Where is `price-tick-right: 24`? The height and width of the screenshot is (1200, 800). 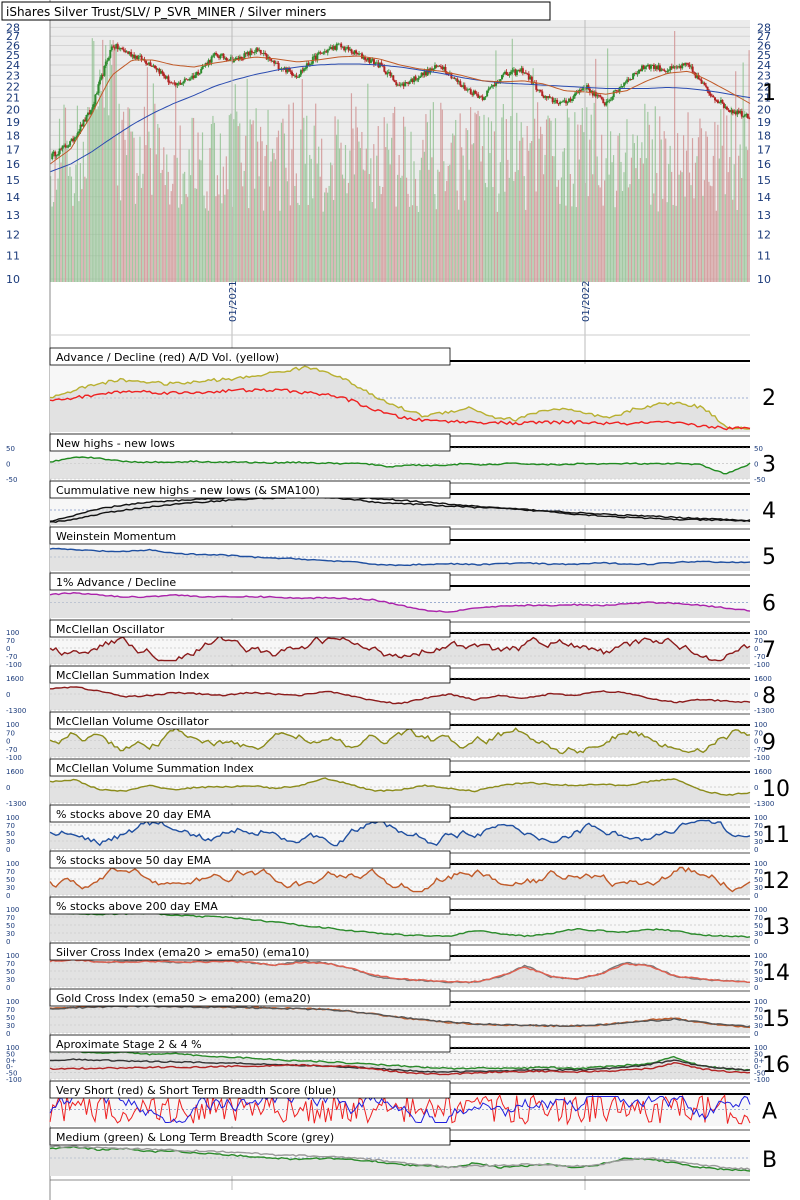 price-tick-right: 24 is located at coordinates (764, 65).